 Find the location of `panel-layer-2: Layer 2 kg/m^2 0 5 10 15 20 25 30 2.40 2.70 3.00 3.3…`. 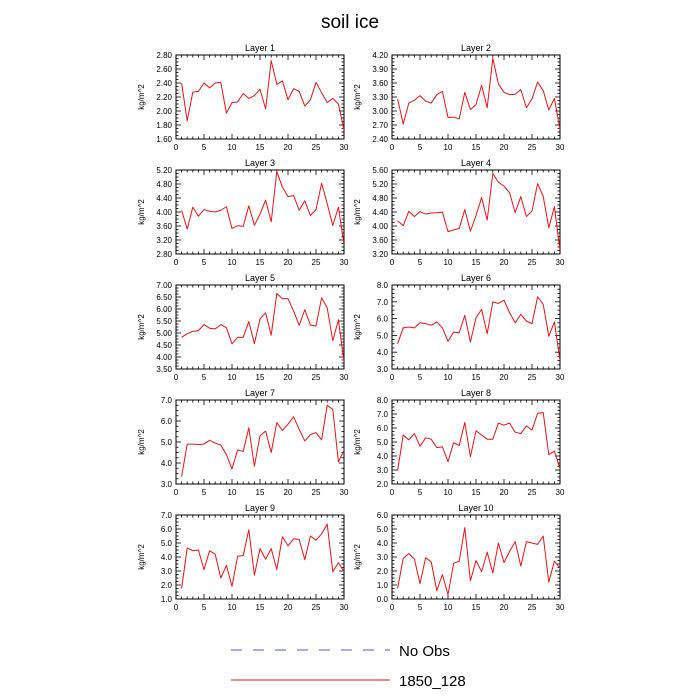

panel-layer-2: Layer 2 kg/m^2 0 5 10 15 20 25 30 2.40 2.70 3.00 3.3… is located at coordinates (459, 97).